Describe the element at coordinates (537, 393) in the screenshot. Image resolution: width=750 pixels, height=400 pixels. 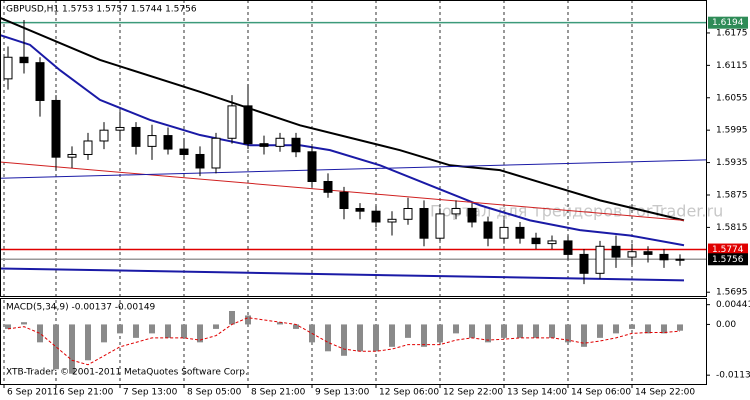
I see `x-tick-label: 13 Sep 14:00` at that location.